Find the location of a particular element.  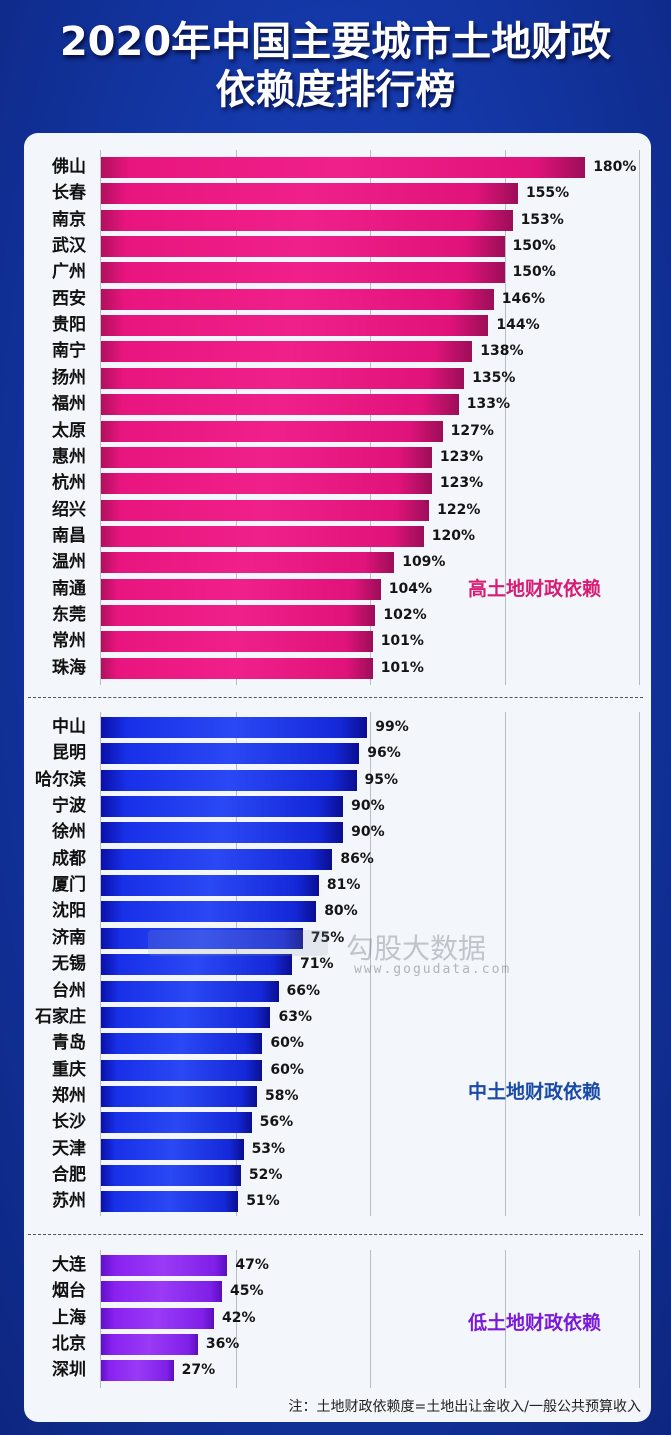

chart-row: 青岛 60% is located at coordinates (335, 1043).